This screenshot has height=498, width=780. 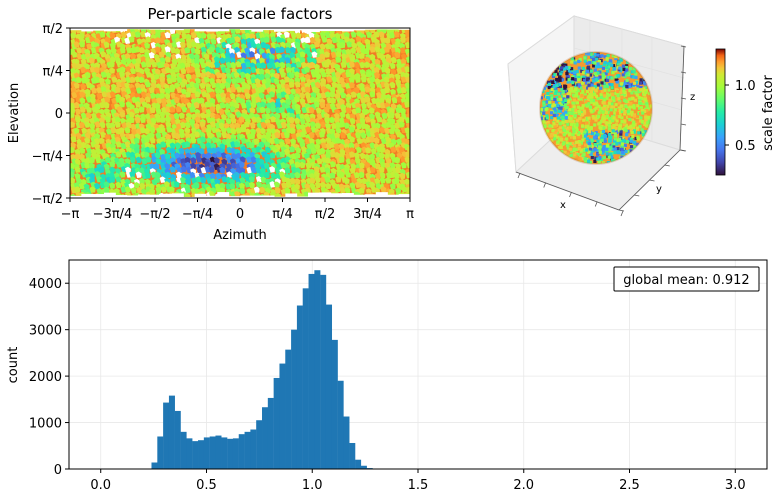 I want to click on colorbar-ticks: 0.51.0, so click(x=740, y=116).